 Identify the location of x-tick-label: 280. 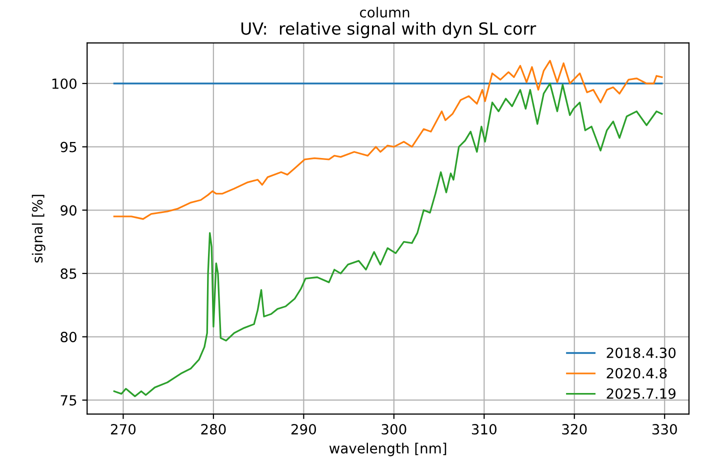
(213, 429).